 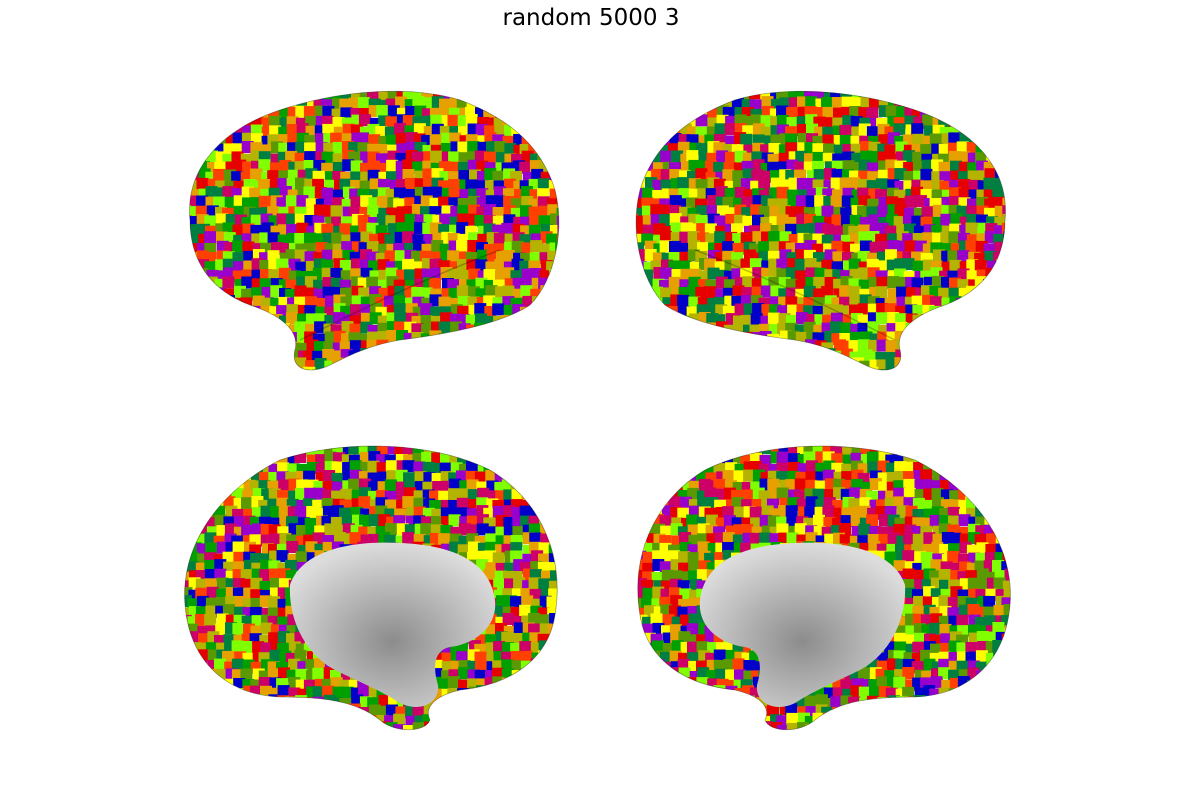 I want to click on left-medial-brain, so click(x=371, y=588).